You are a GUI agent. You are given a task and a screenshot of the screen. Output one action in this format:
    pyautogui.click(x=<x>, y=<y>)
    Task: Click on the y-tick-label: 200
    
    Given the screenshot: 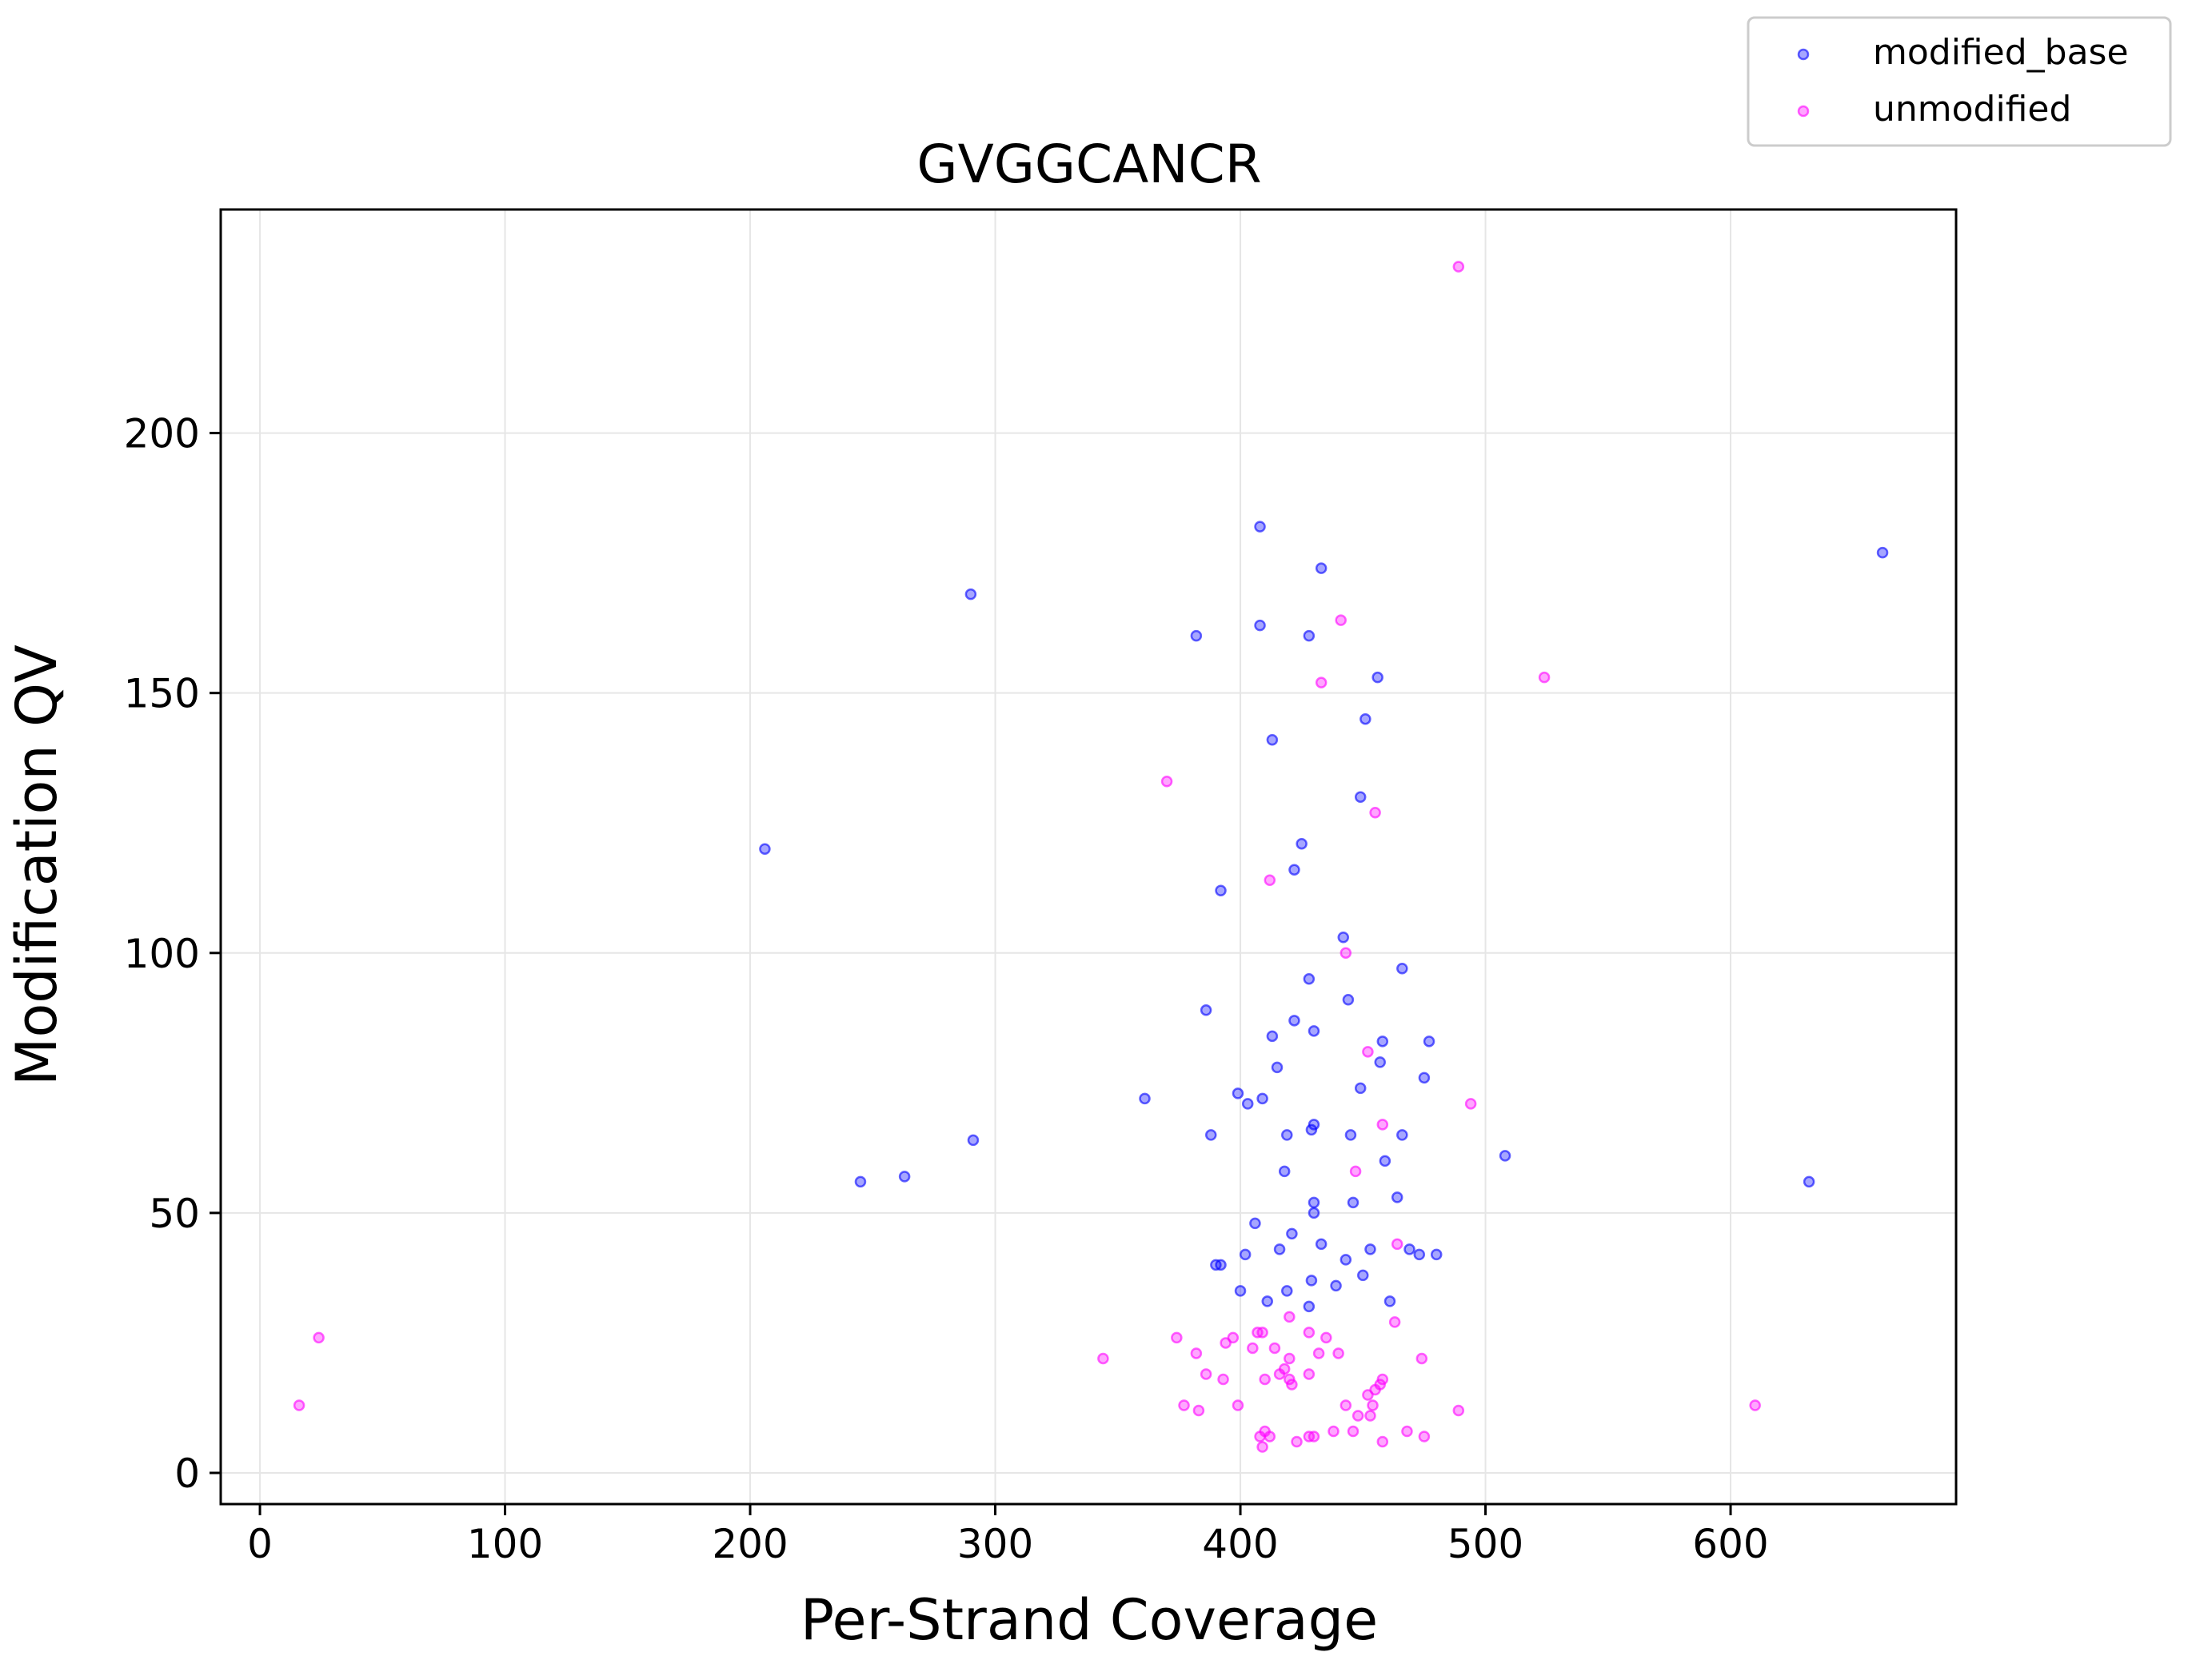 What is the action you would take?
    pyautogui.click(x=162, y=434)
    